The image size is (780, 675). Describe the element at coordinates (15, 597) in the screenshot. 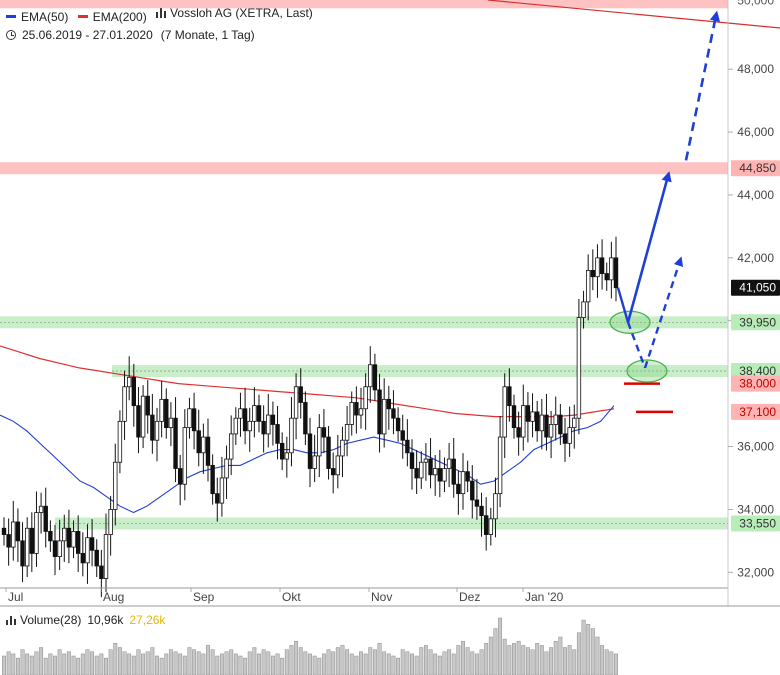

I see `x-tick-label: Jul` at that location.